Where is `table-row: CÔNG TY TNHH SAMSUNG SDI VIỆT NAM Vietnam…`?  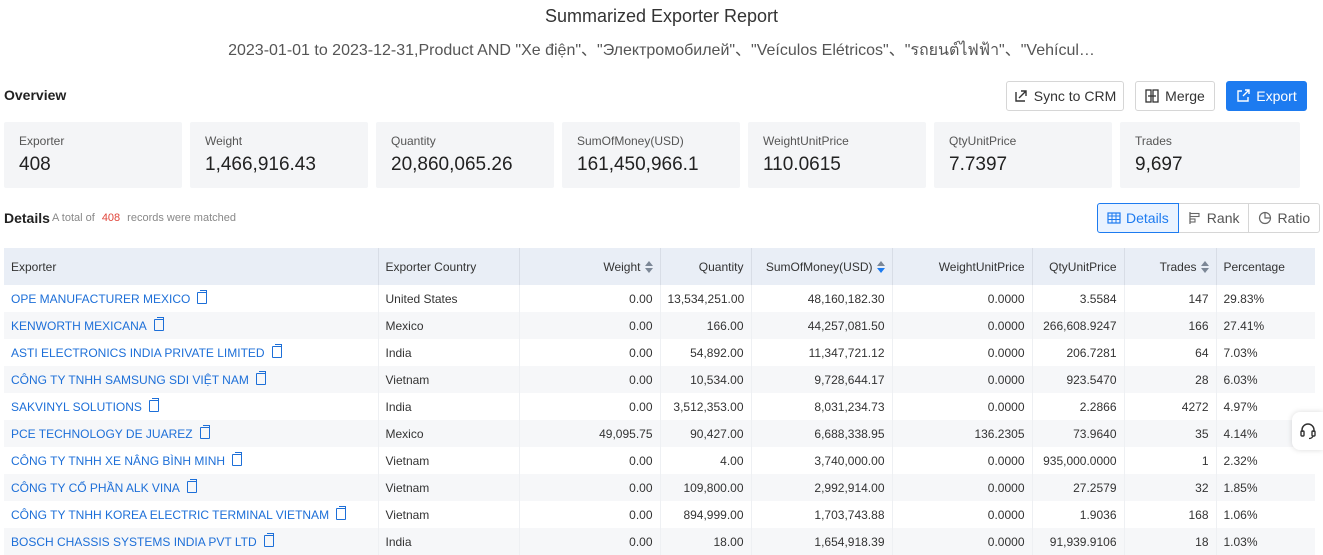 table-row: CÔNG TY TNHH SAMSUNG SDI VIỆT NAM Vietnam… is located at coordinates (659, 379).